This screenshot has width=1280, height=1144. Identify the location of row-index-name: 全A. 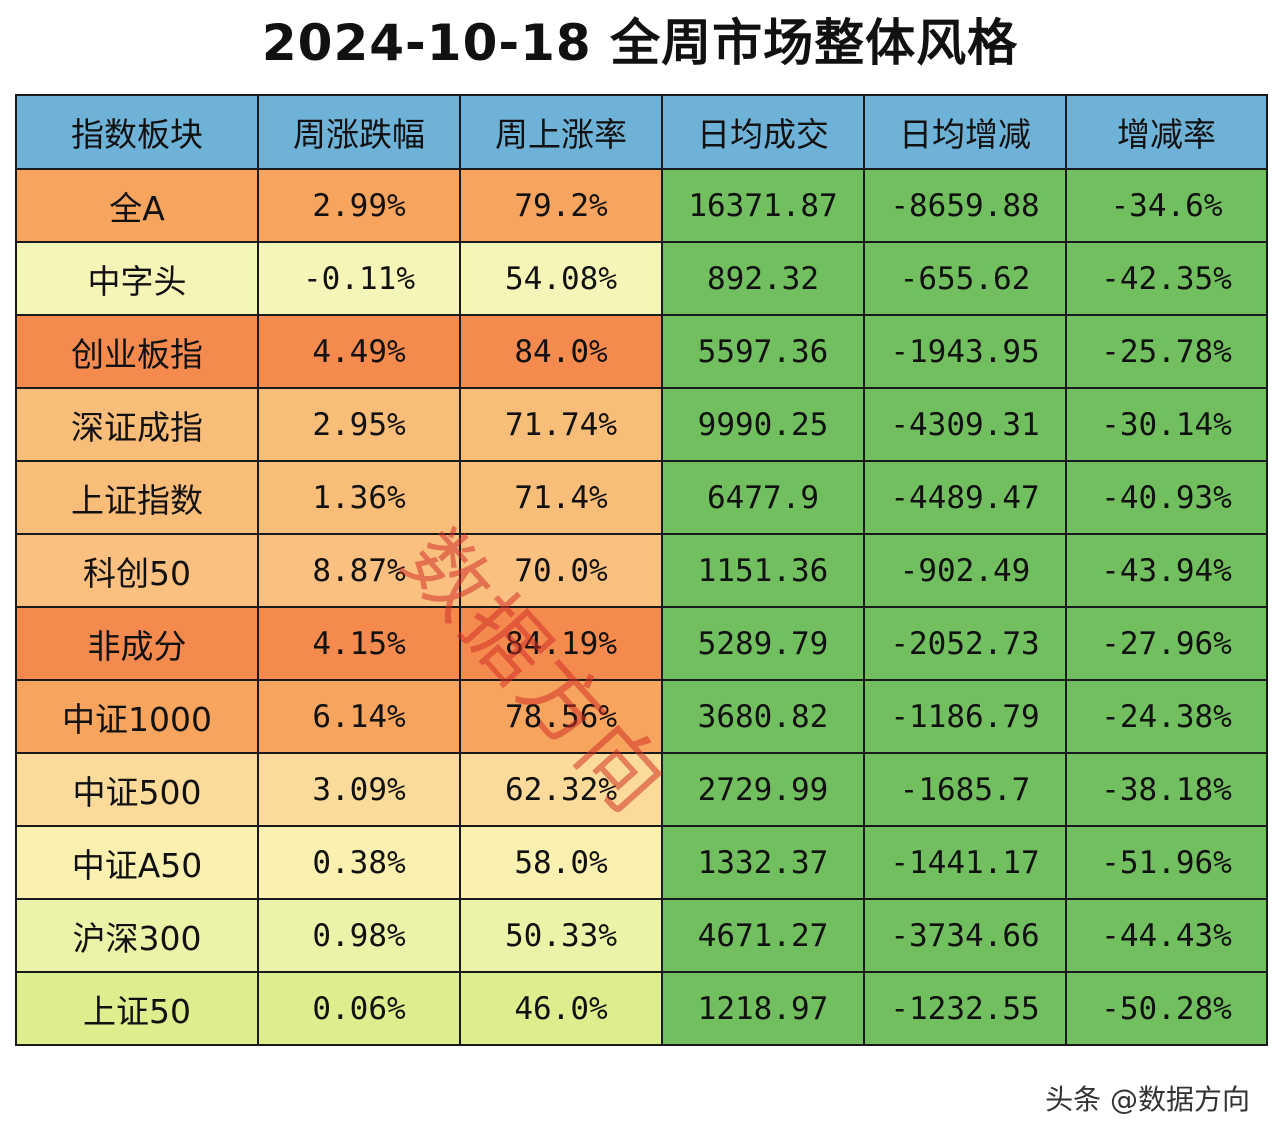
(137, 205).